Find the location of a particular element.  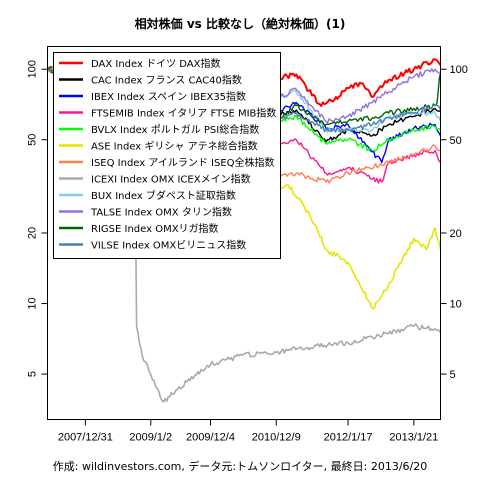

y-tick-label-left: 10 is located at coordinates (33, 303).